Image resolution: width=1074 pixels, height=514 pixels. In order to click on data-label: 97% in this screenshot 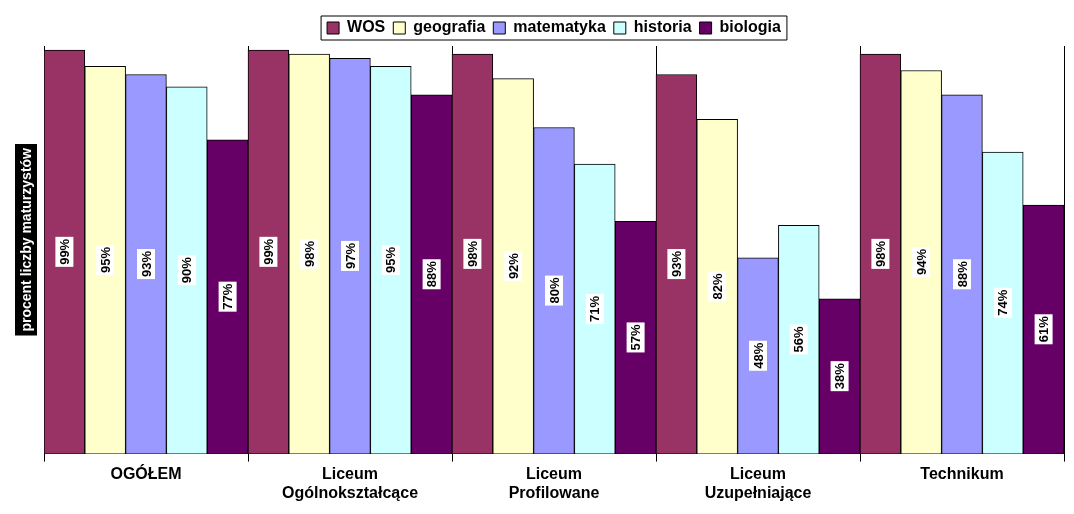, I will do `click(350, 255)`.